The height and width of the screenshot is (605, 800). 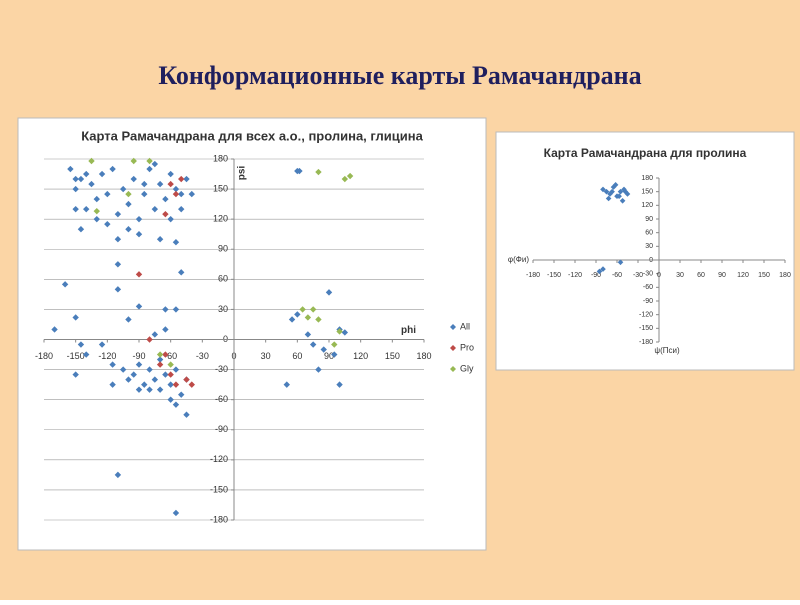 What do you see at coordinates (220, 158) in the screenshot?
I see `y-tick-label: 180` at bounding box center [220, 158].